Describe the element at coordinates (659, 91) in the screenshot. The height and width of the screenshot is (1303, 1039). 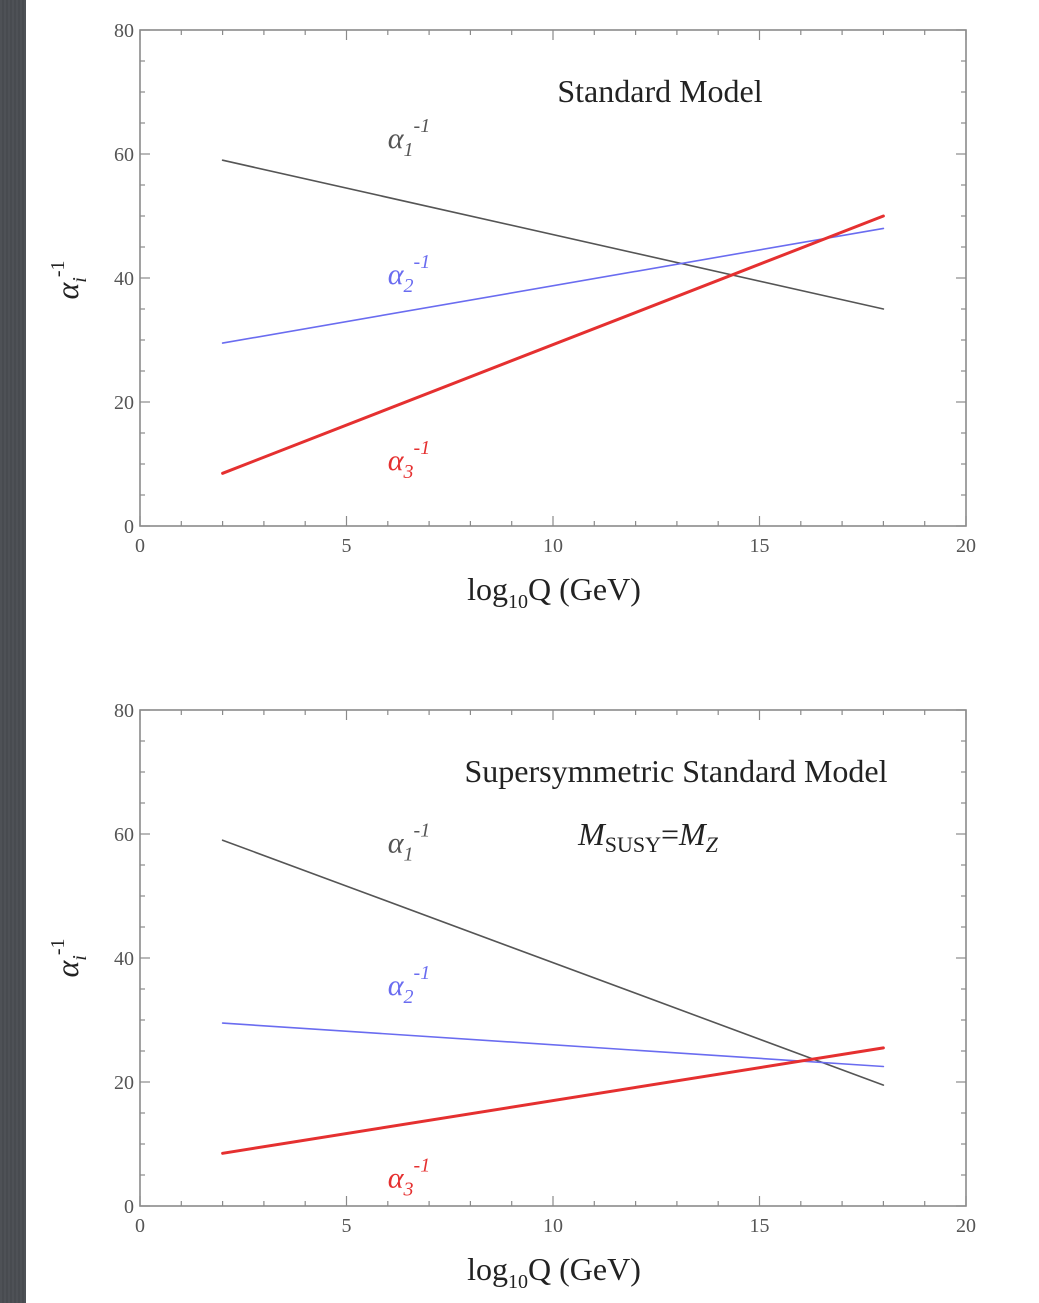
I see `chart-title: Standard Model` at that location.